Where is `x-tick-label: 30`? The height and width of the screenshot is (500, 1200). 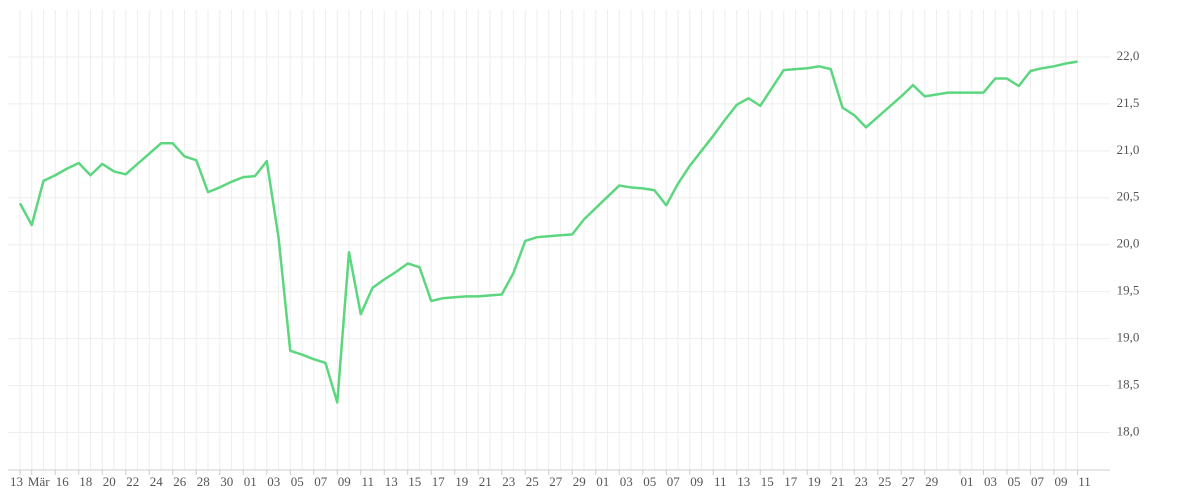
x-tick-label: 30 is located at coordinates (226, 481).